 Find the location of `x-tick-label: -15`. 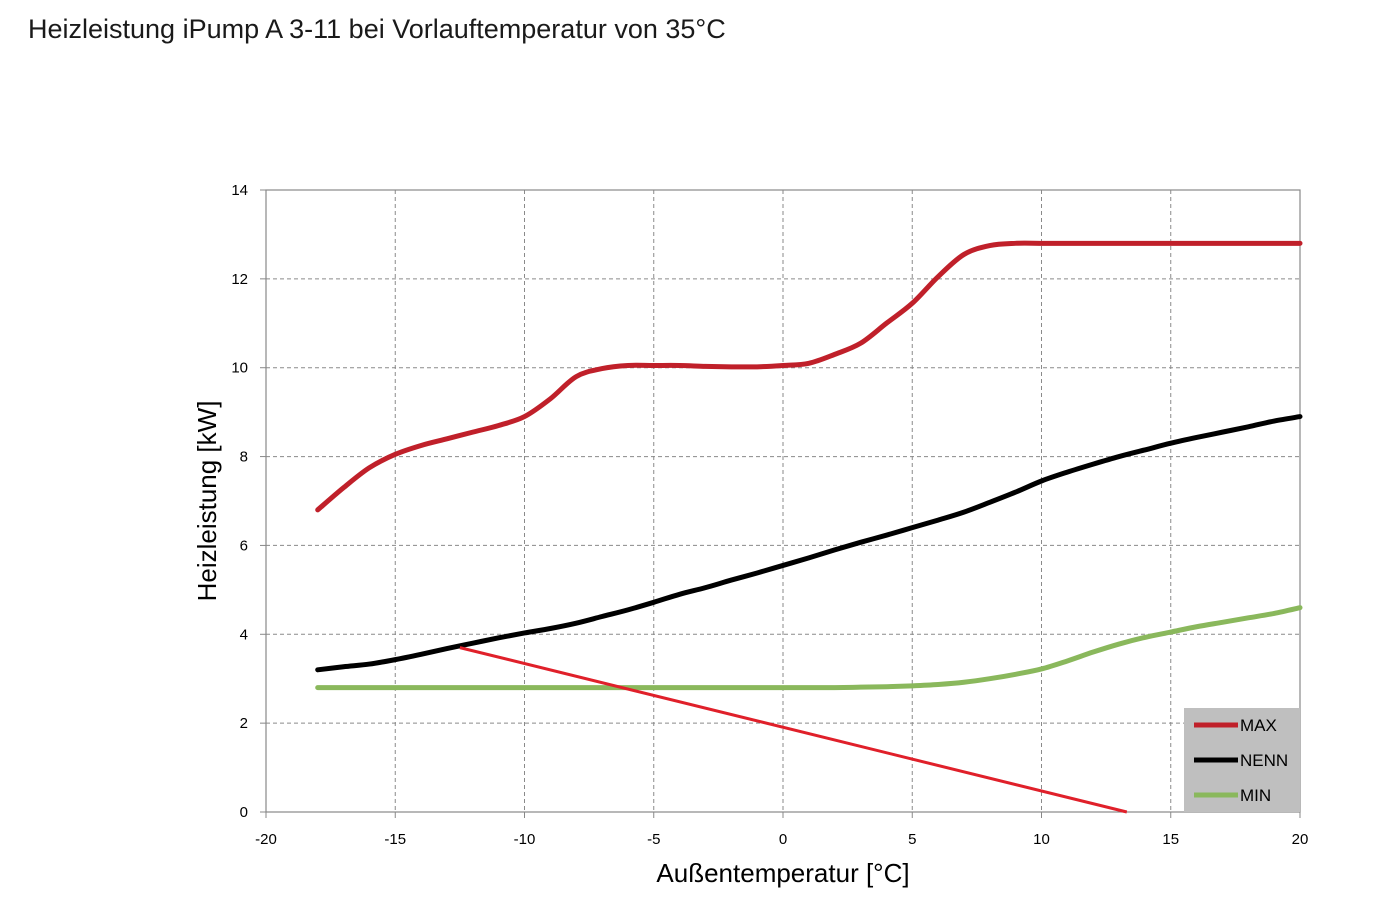

x-tick-label: -15 is located at coordinates (395, 839).